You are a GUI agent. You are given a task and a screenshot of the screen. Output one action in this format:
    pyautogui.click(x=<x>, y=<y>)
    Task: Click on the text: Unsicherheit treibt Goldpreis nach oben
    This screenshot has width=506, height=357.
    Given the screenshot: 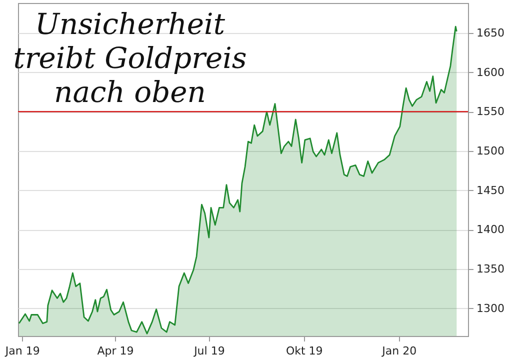 What is the action you would take?
    pyautogui.click(x=130, y=58)
    